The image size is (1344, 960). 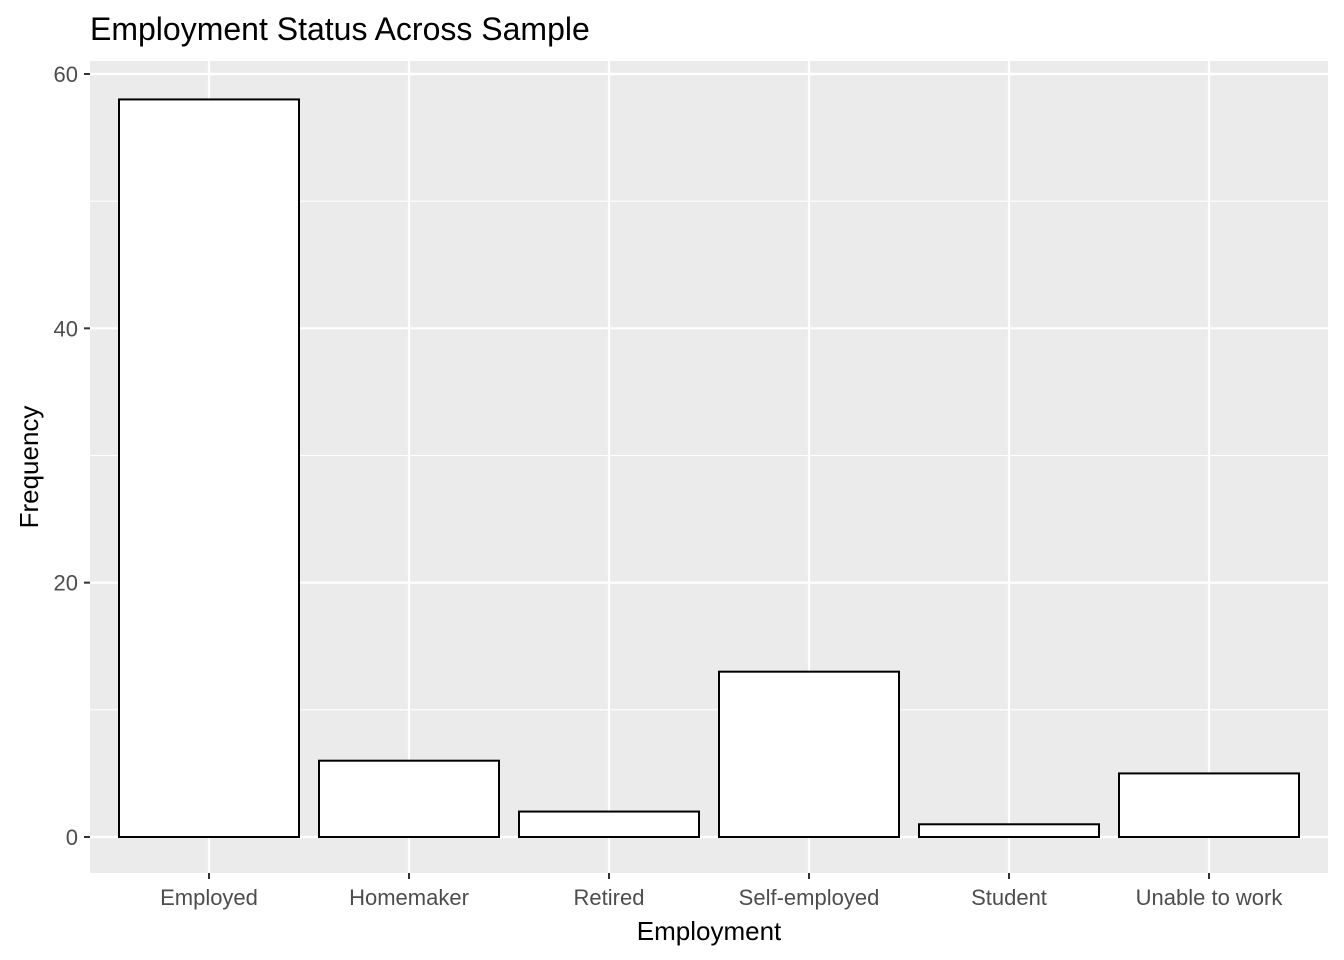 What do you see at coordinates (409, 799) in the screenshot?
I see `bar-homemaker` at bounding box center [409, 799].